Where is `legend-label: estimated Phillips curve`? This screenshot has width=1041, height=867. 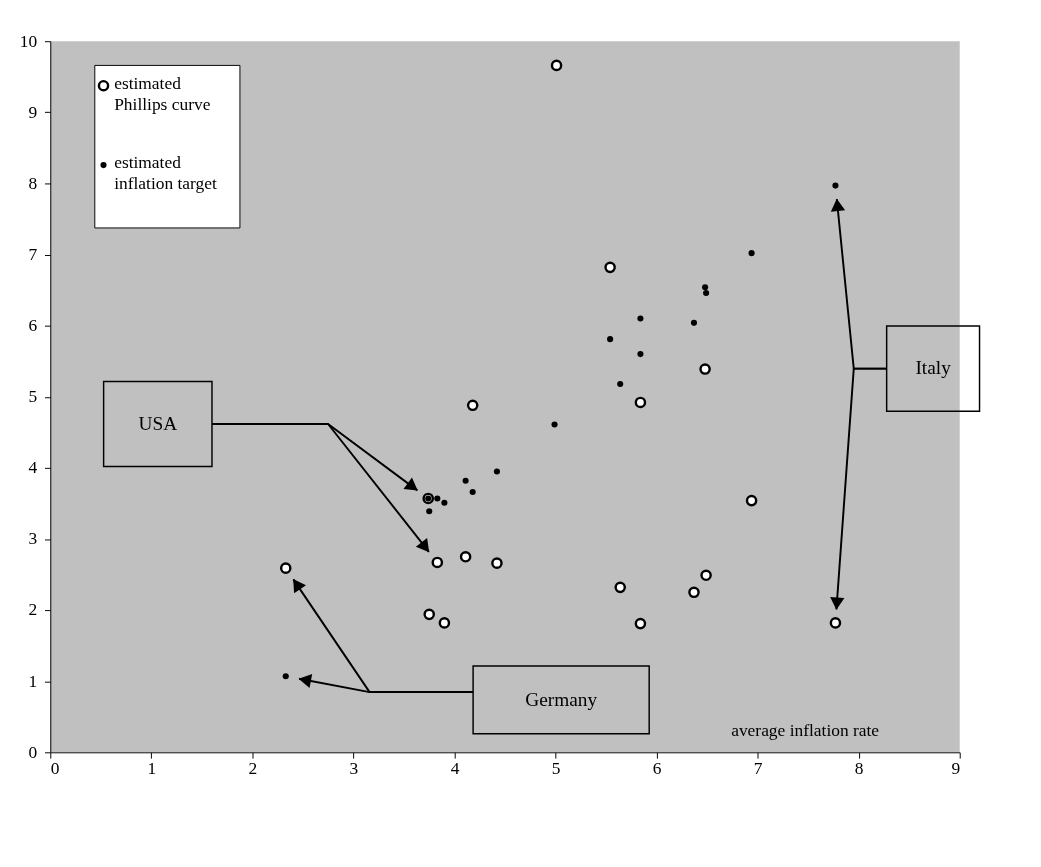 legend-label: estimated Phillips curve is located at coordinates (162, 93).